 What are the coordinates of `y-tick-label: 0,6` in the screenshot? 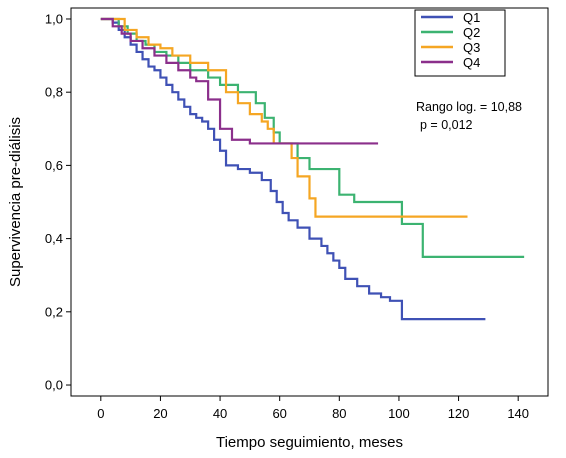 It's located at (54, 165).